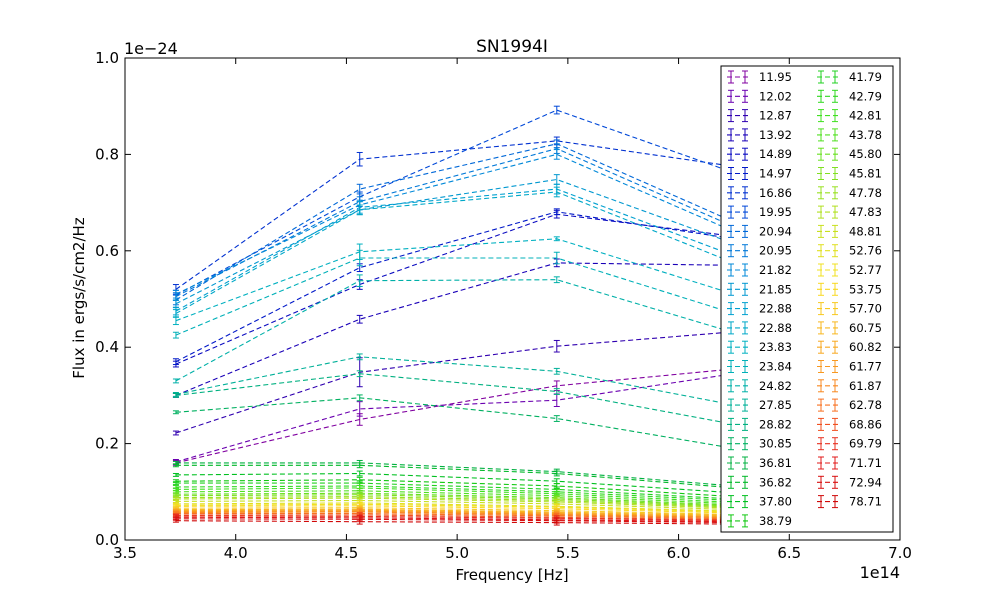 Image resolution: width=1000 pixels, height=600 pixels. I want to click on legend-label: 43.78, so click(865, 135).